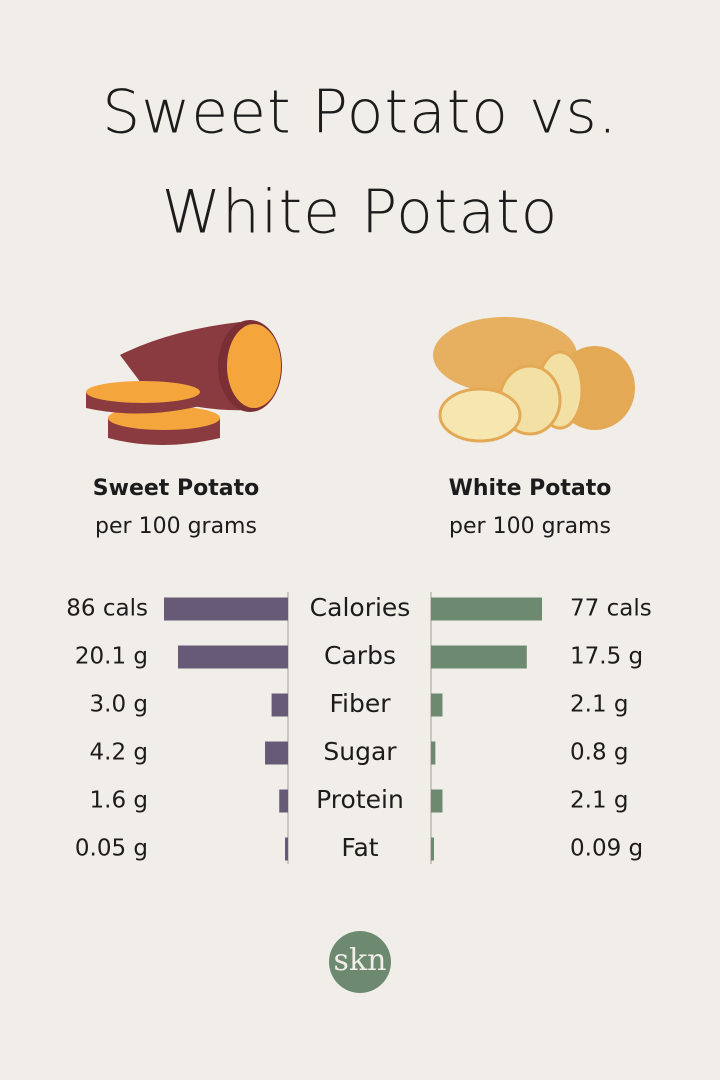 The image size is (720, 1080). I want to click on logo-badge, so click(360, 962).